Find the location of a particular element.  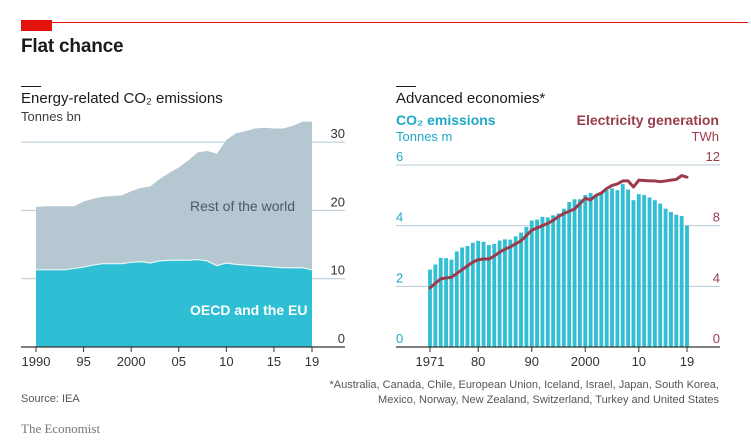

brand-logo-text: The Economist is located at coordinates (61, 428).